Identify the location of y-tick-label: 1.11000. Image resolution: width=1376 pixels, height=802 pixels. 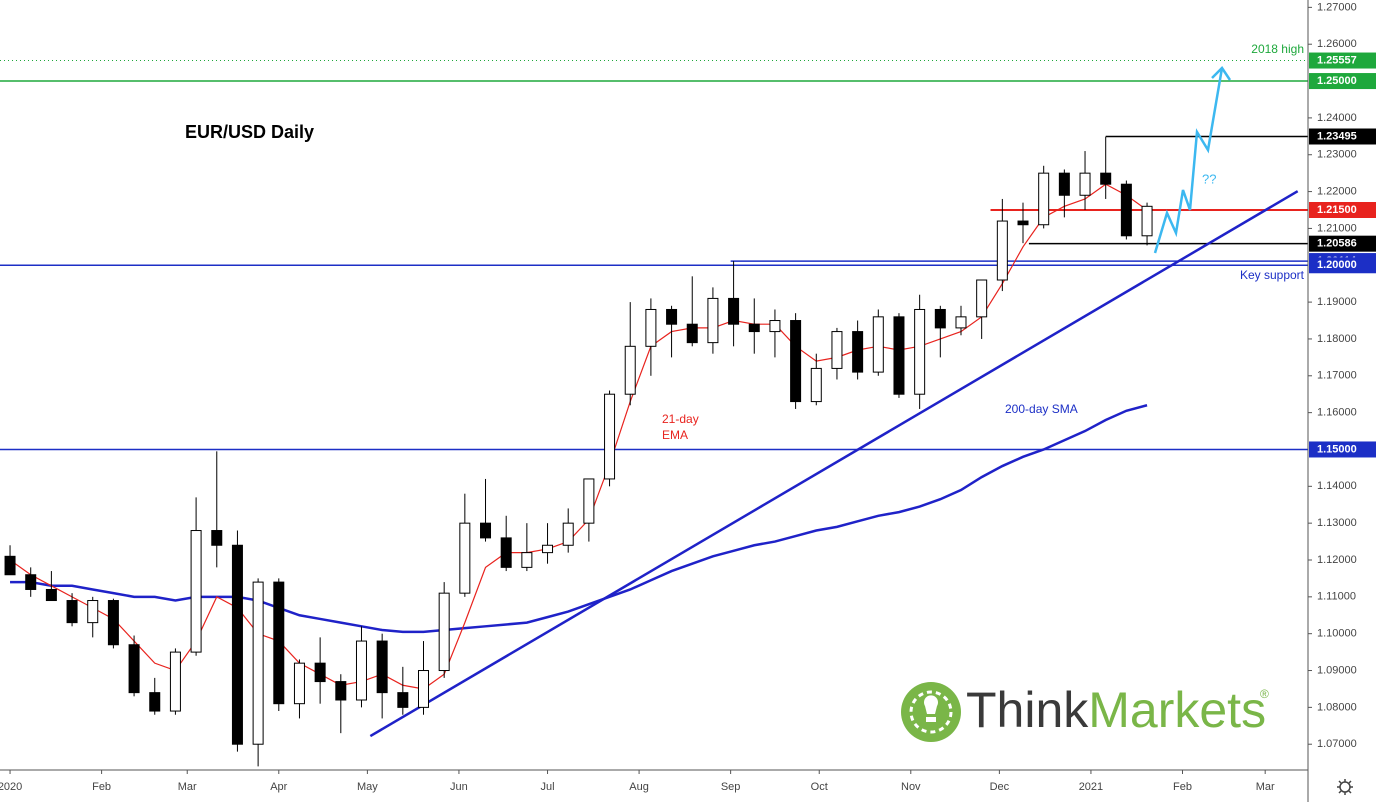
(1336, 597).